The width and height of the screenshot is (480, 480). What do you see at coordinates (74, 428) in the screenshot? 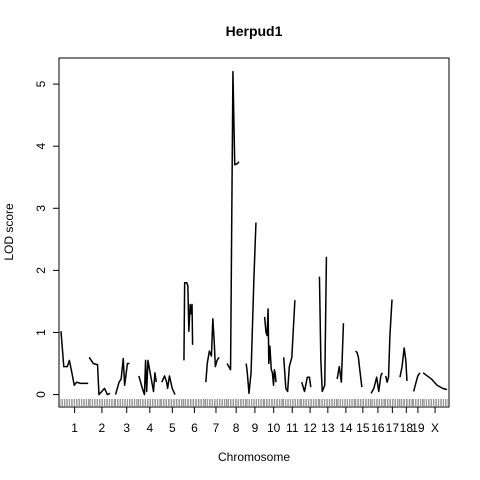
I see `chromosome-label: 1` at bounding box center [74, 428].